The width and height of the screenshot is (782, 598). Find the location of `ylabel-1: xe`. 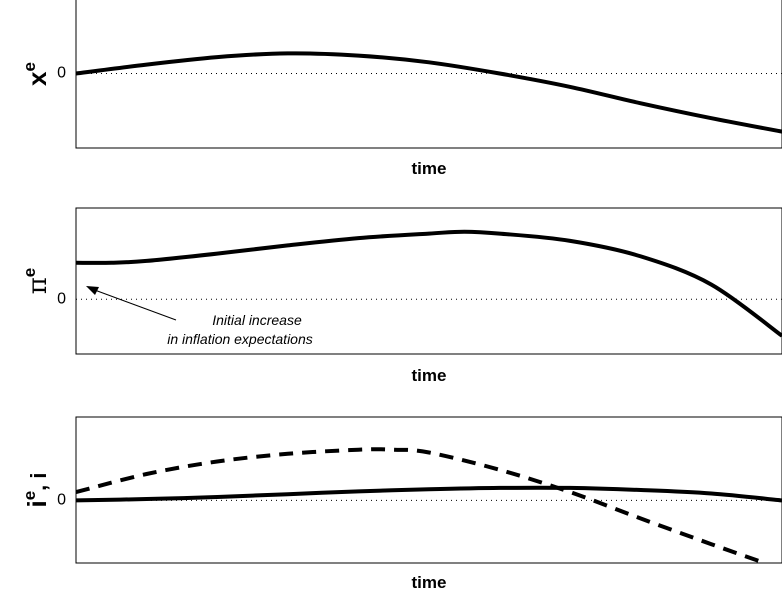

ylabel-1: xe is located at coordinates (36, 74).